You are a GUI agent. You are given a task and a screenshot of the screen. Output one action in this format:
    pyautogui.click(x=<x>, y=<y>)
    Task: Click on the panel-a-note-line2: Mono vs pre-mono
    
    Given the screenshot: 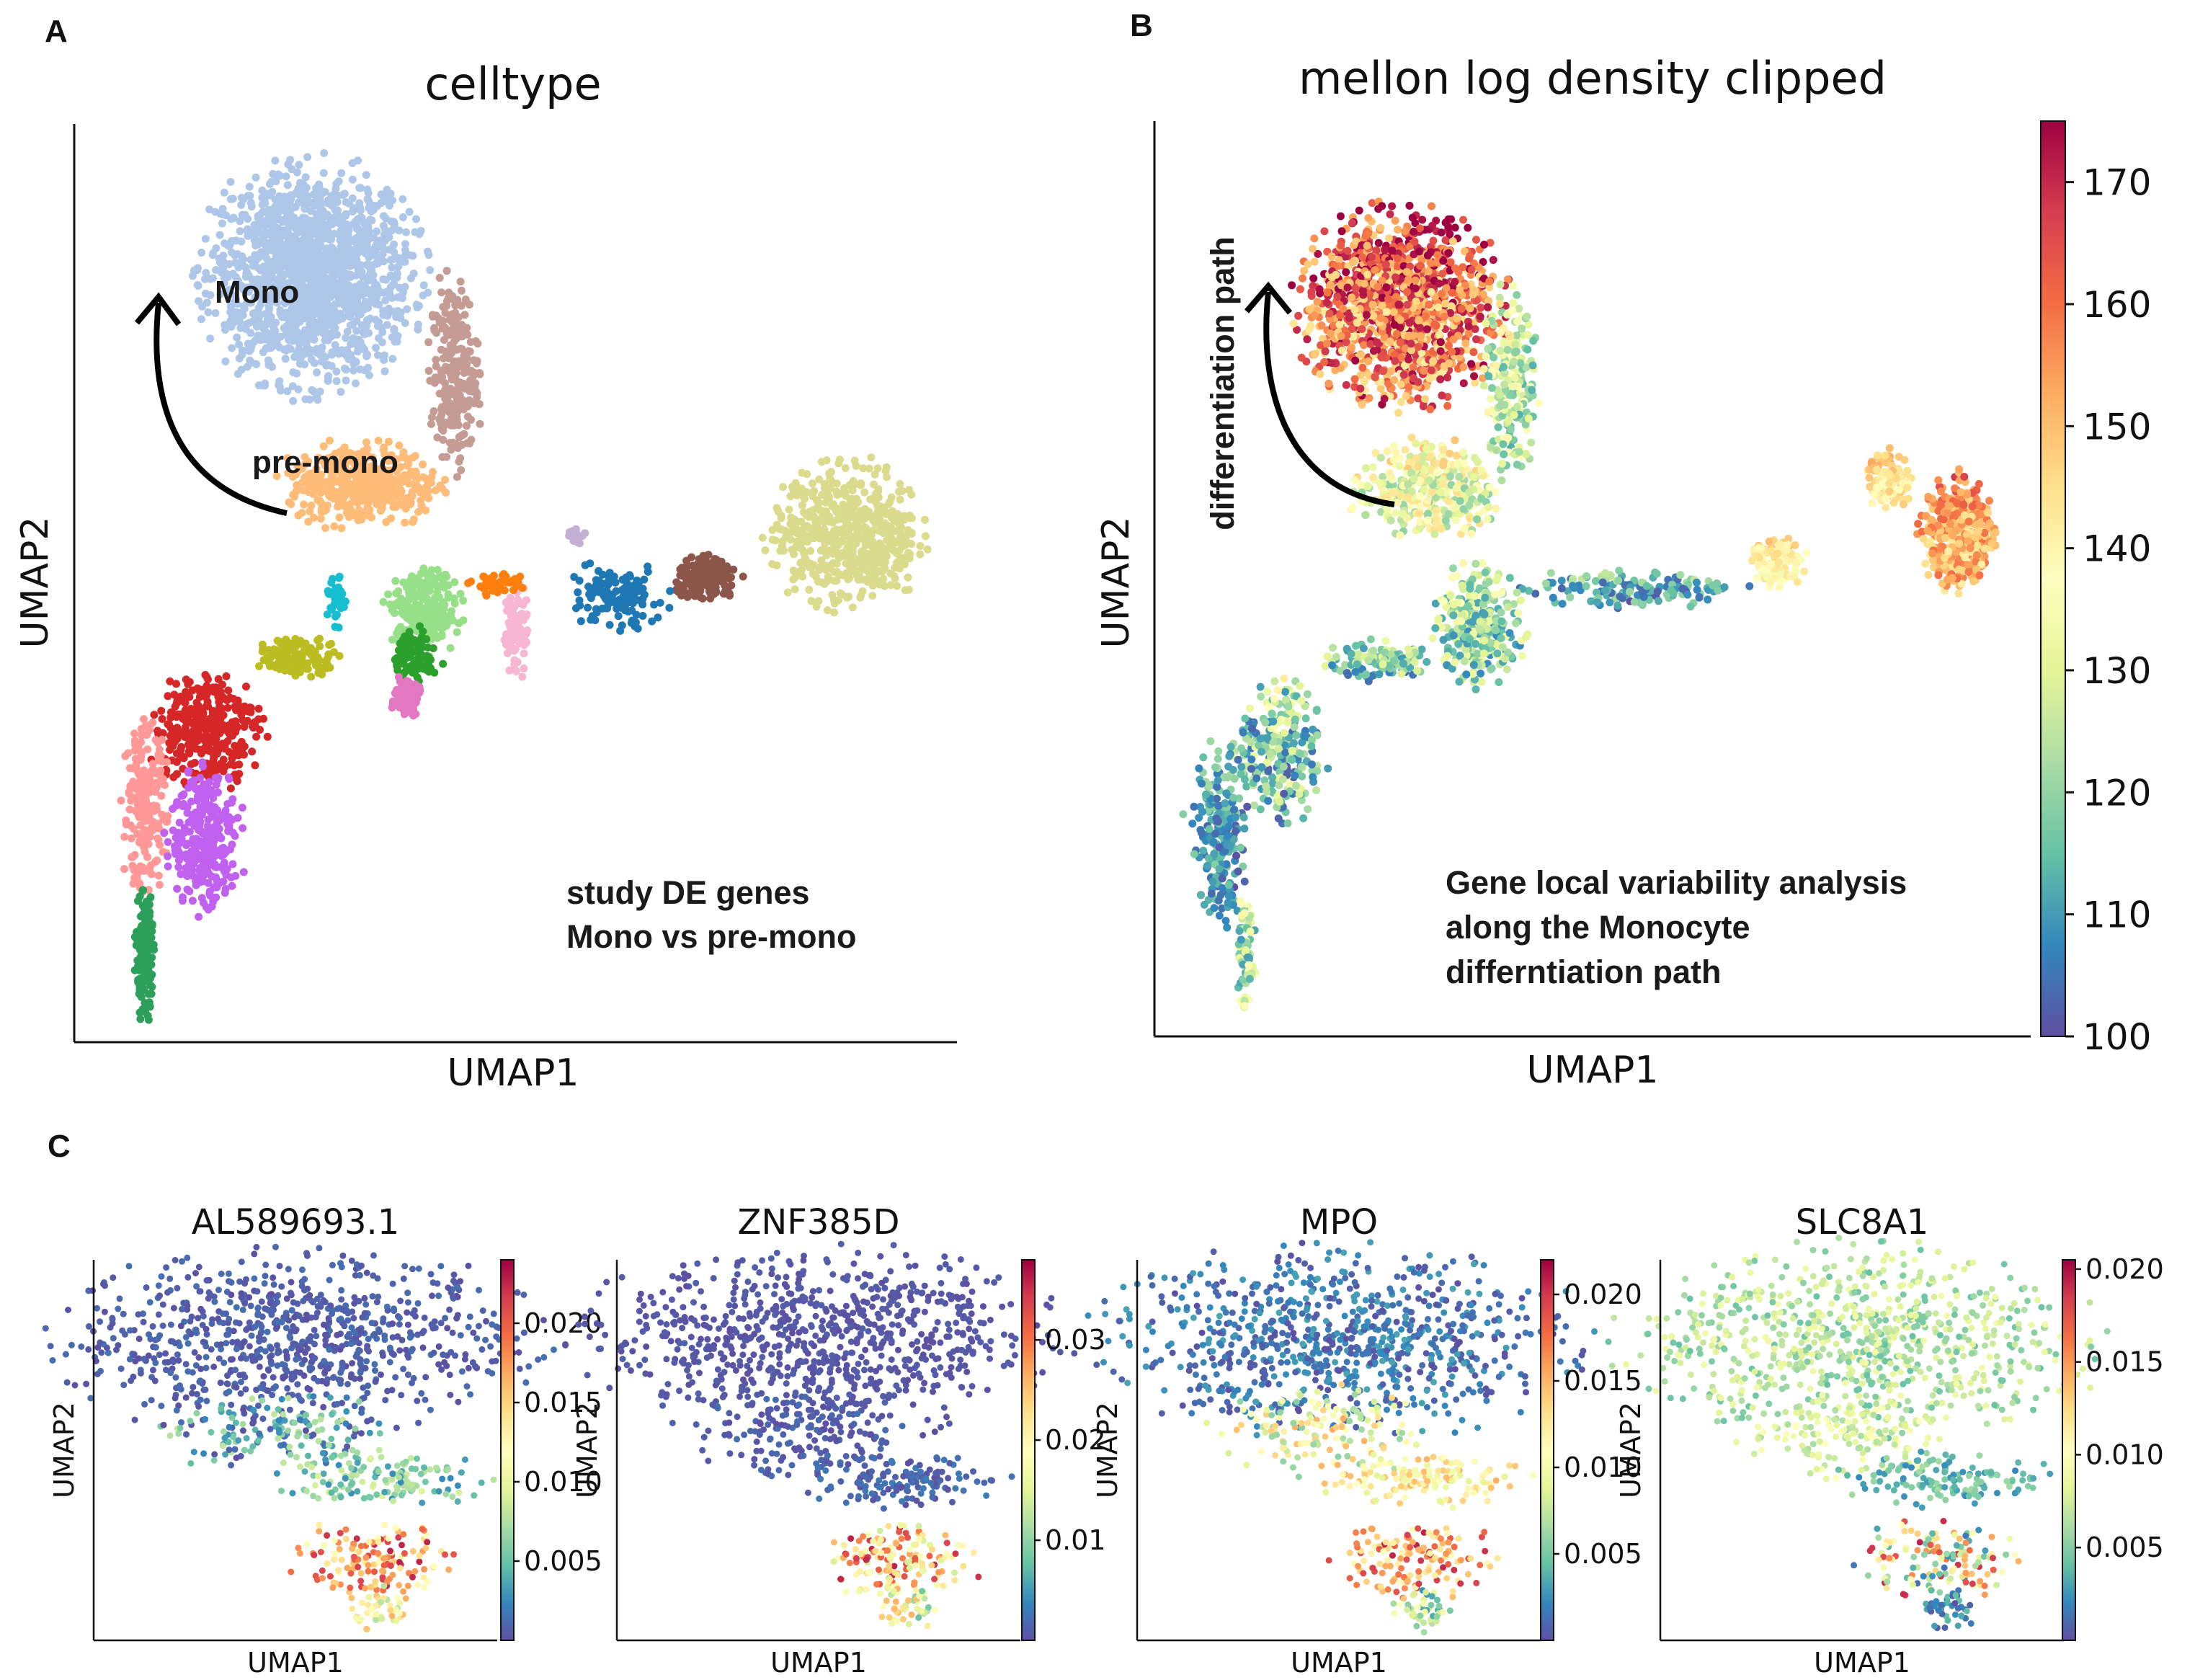 What is the action you would take?
    pyautogui.click(x=711, y=936)
    